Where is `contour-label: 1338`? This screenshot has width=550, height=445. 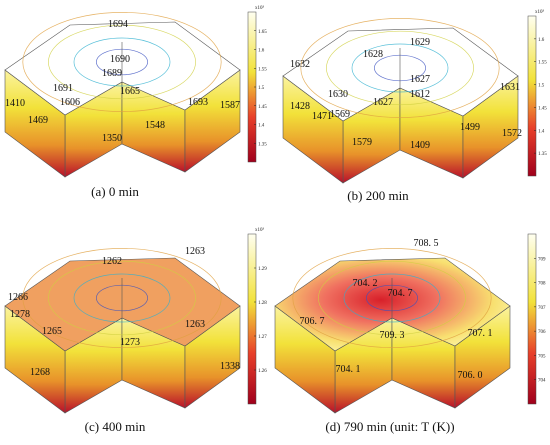
contour-label: 1338 is located at coordinates (230, 366).